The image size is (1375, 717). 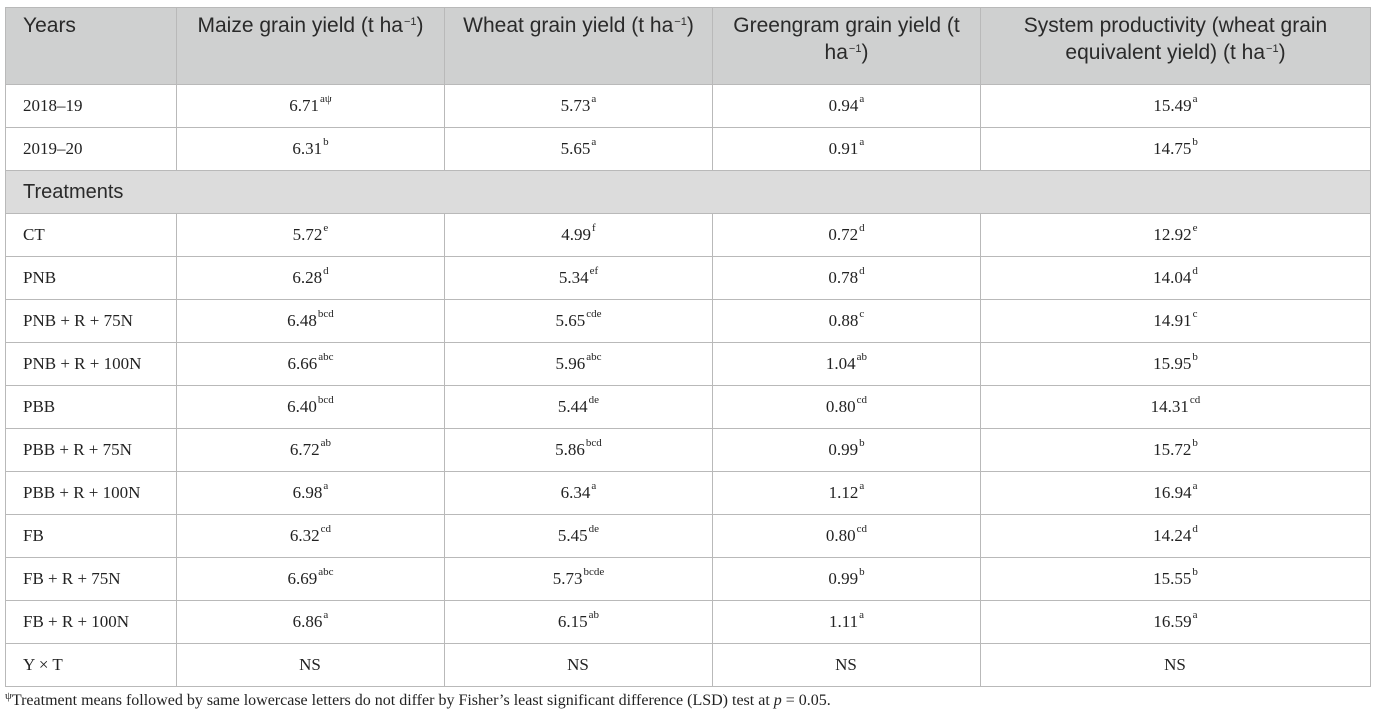 What do you see at coordinates (846, 622) in the screenshot?
I see `greengram-cell: 1.11a` at bounding box center [846, 622].